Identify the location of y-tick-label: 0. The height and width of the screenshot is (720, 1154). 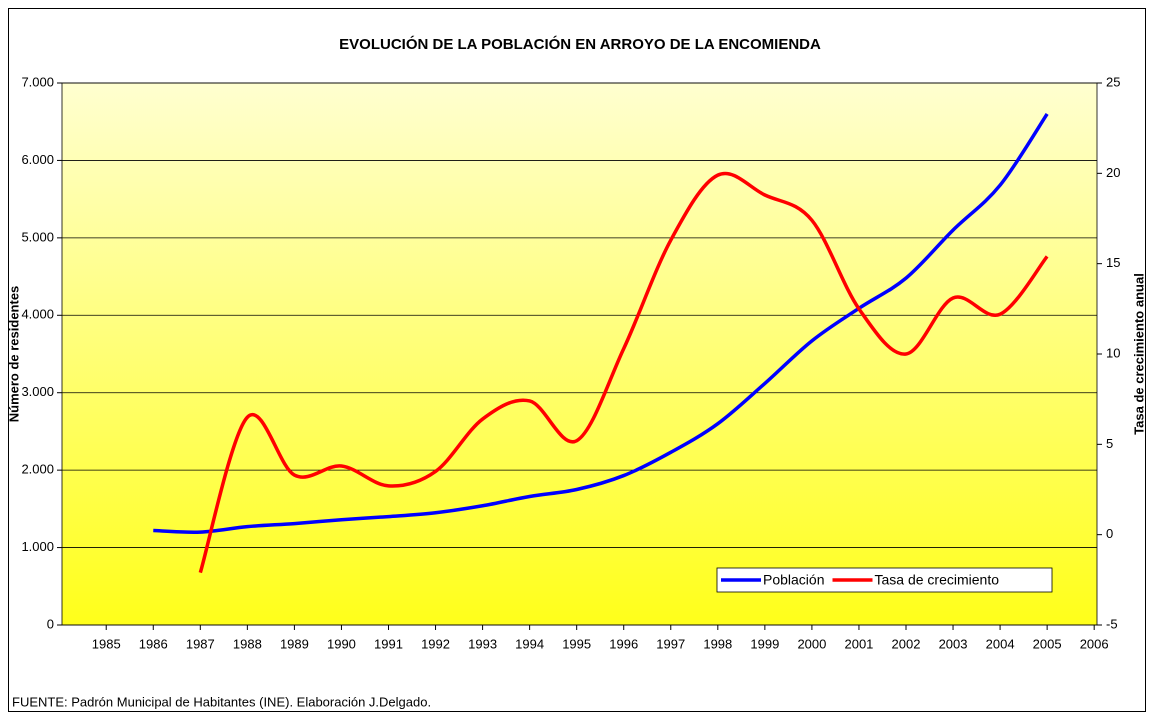
(50, 623).